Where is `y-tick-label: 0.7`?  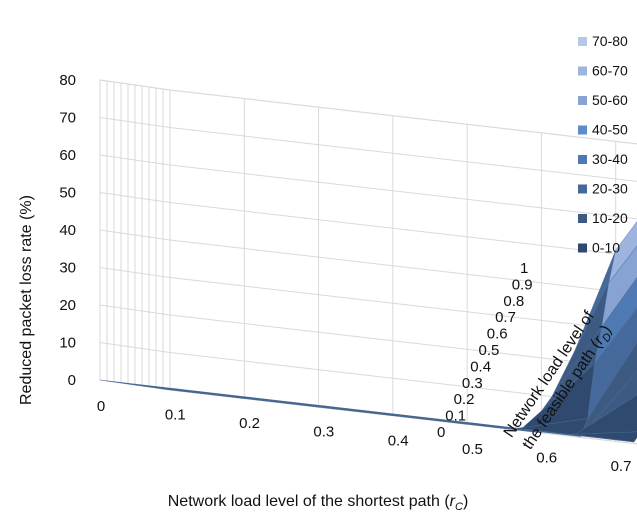
y-tick-label: 0.7 is located at coordinates (505, 317).